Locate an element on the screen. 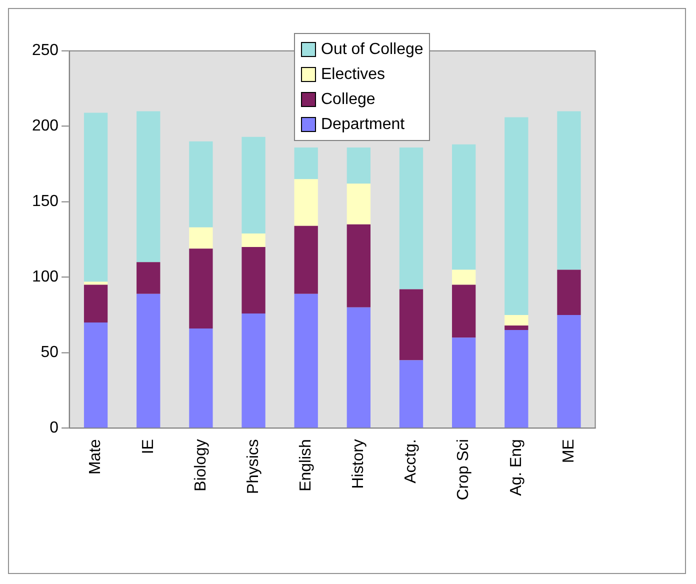  x-tick-label: Physics is located at coordinates (253, 466).